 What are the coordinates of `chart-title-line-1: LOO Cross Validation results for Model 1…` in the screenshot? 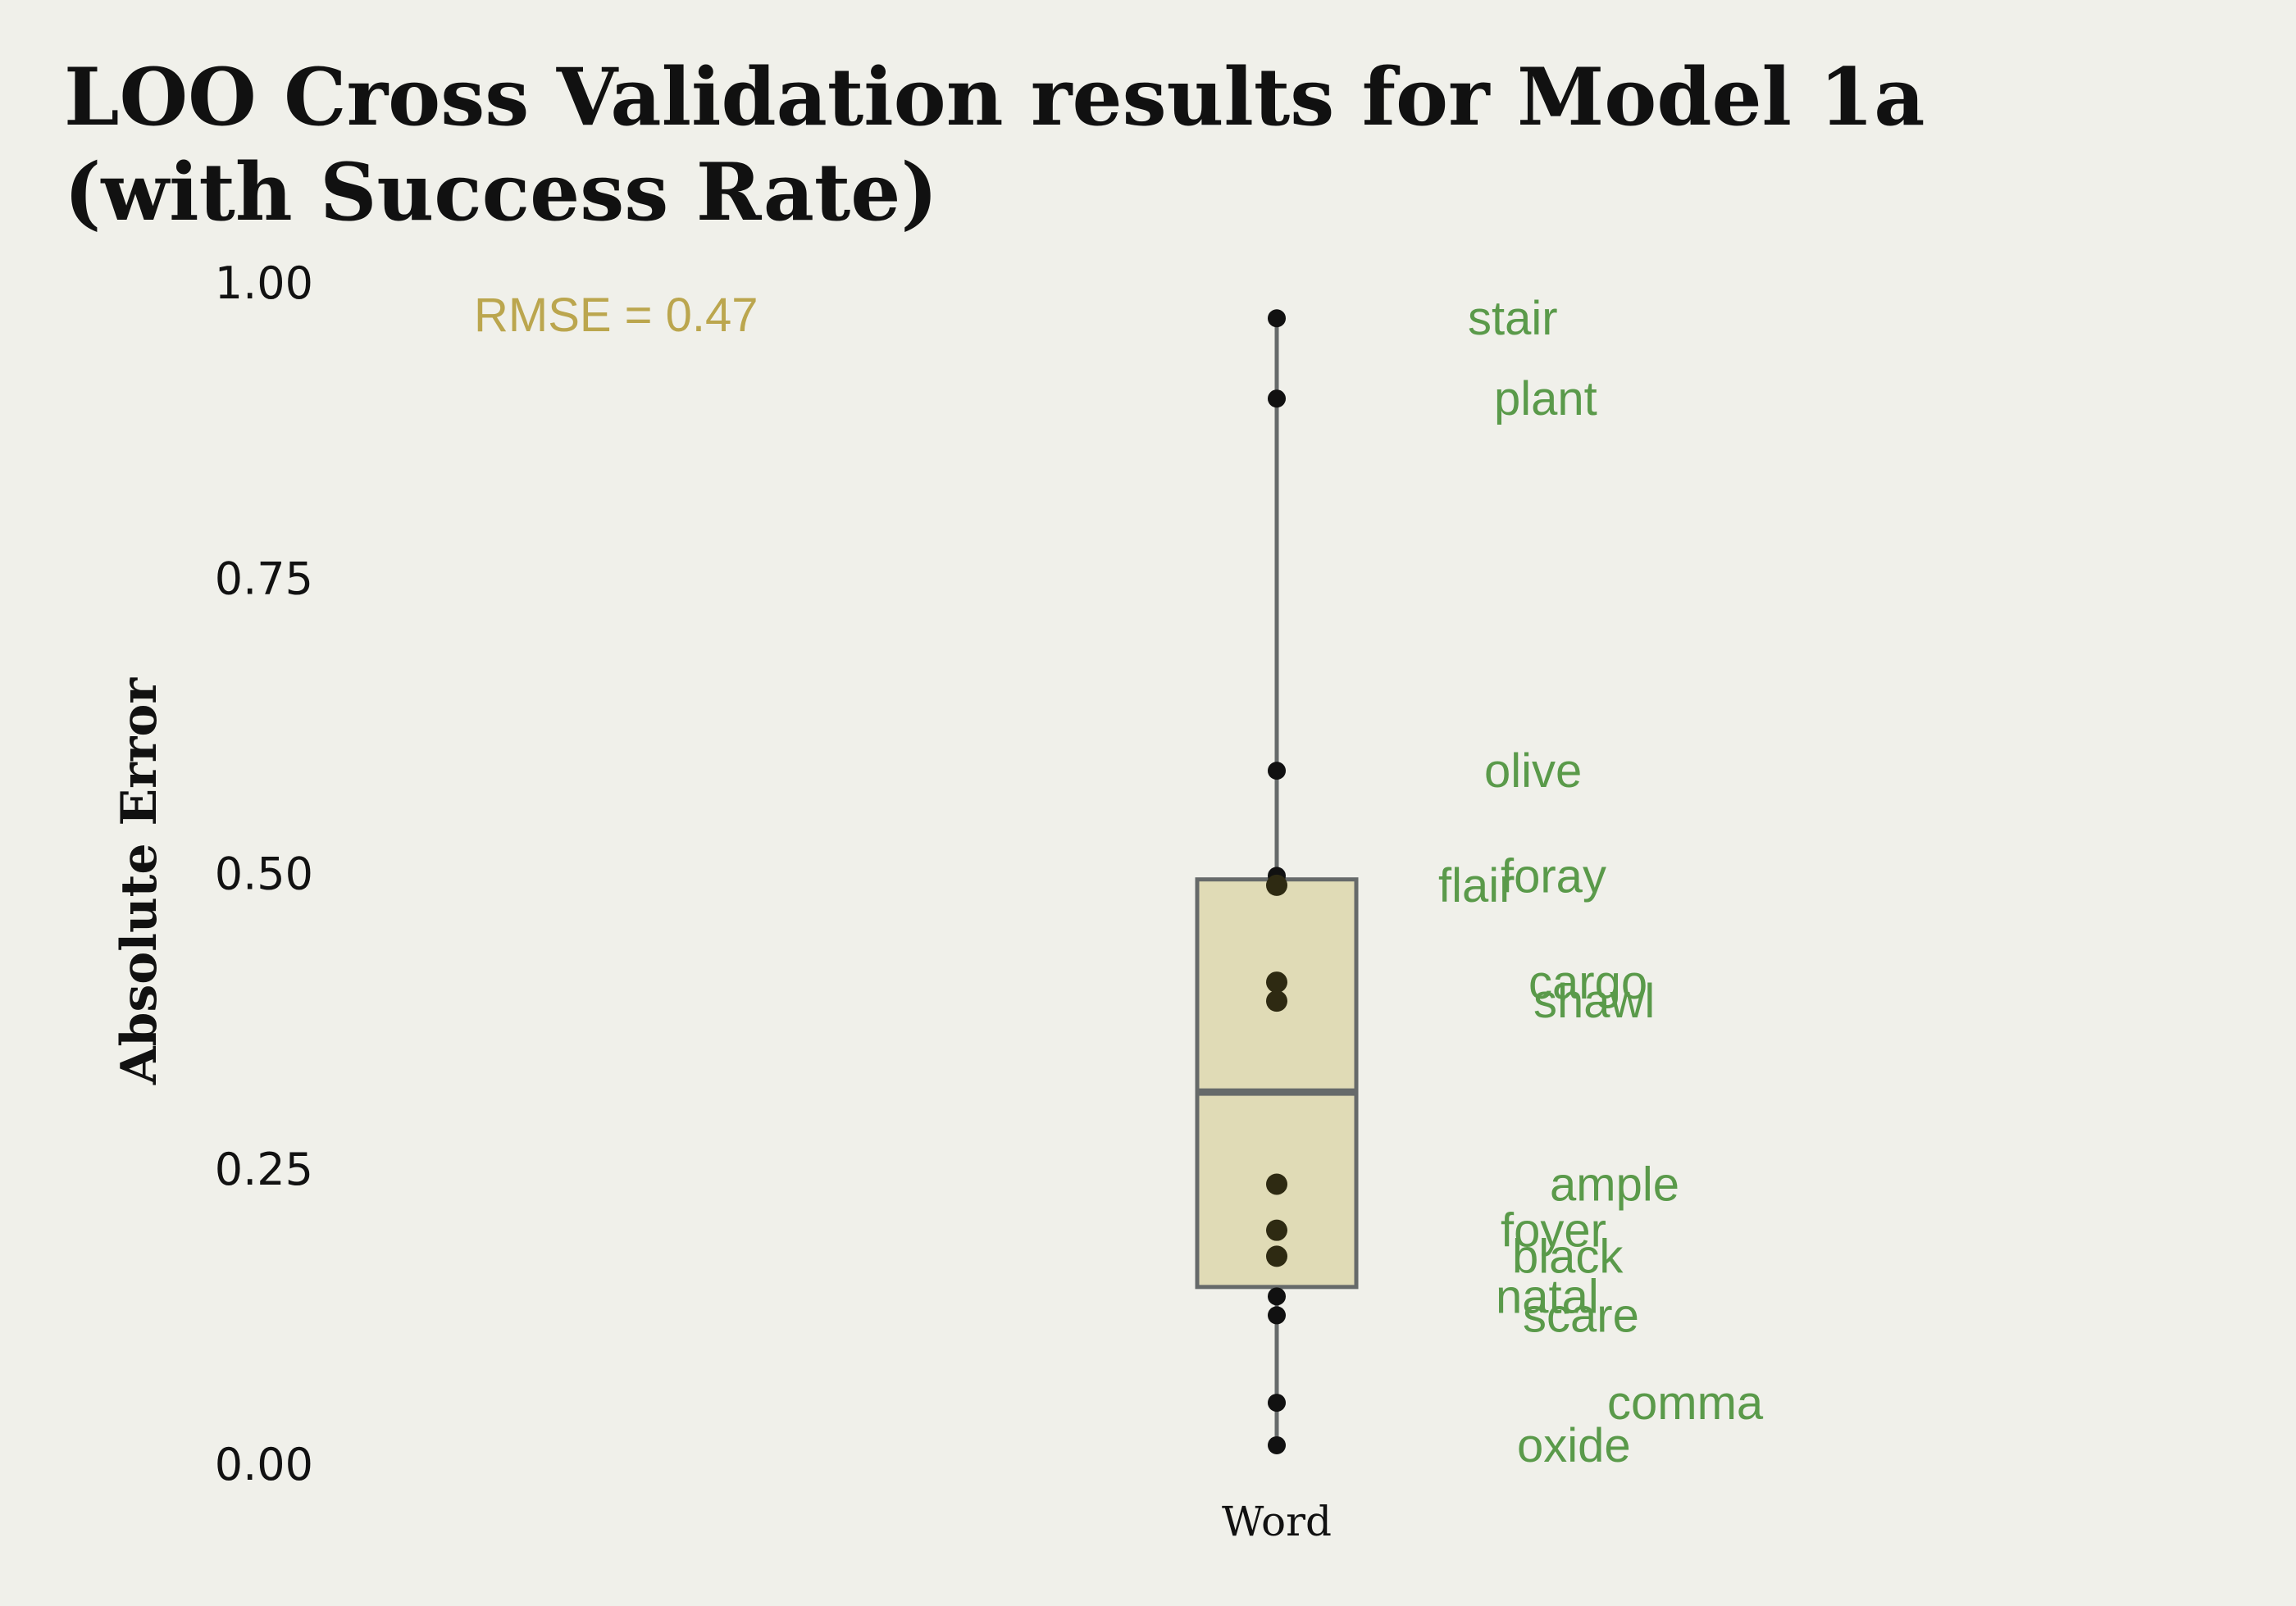 It's located at (994, 97).